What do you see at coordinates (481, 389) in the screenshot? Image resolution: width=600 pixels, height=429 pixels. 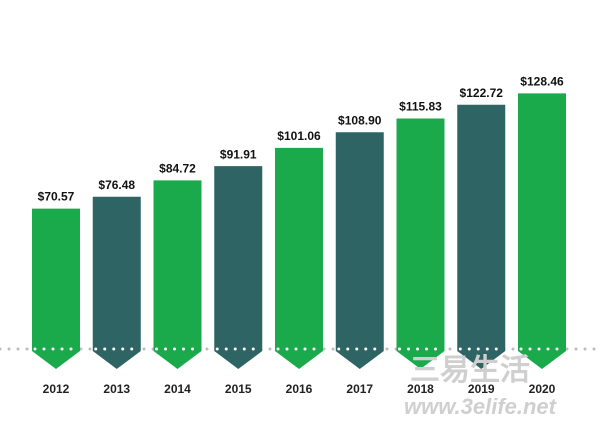 I see `x-tick-label: 2019` at bounding box center [481, 389].